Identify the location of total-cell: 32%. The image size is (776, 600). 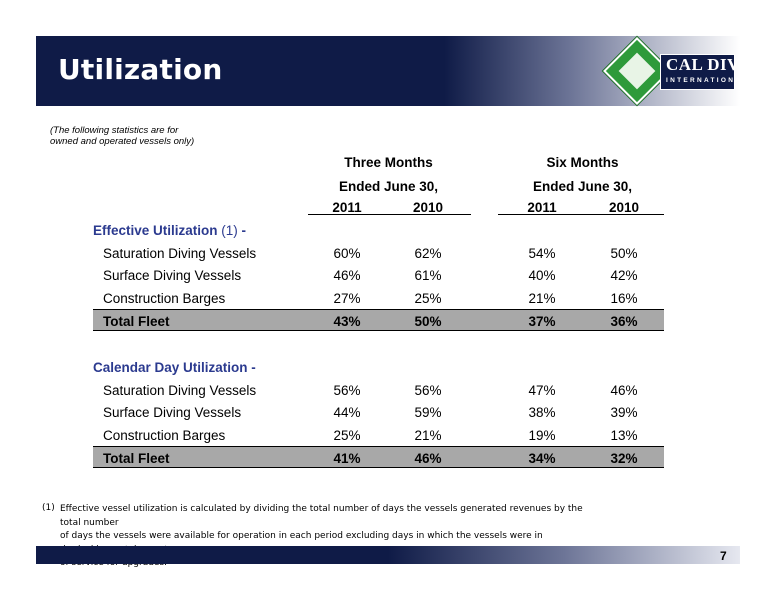
(624, 458).